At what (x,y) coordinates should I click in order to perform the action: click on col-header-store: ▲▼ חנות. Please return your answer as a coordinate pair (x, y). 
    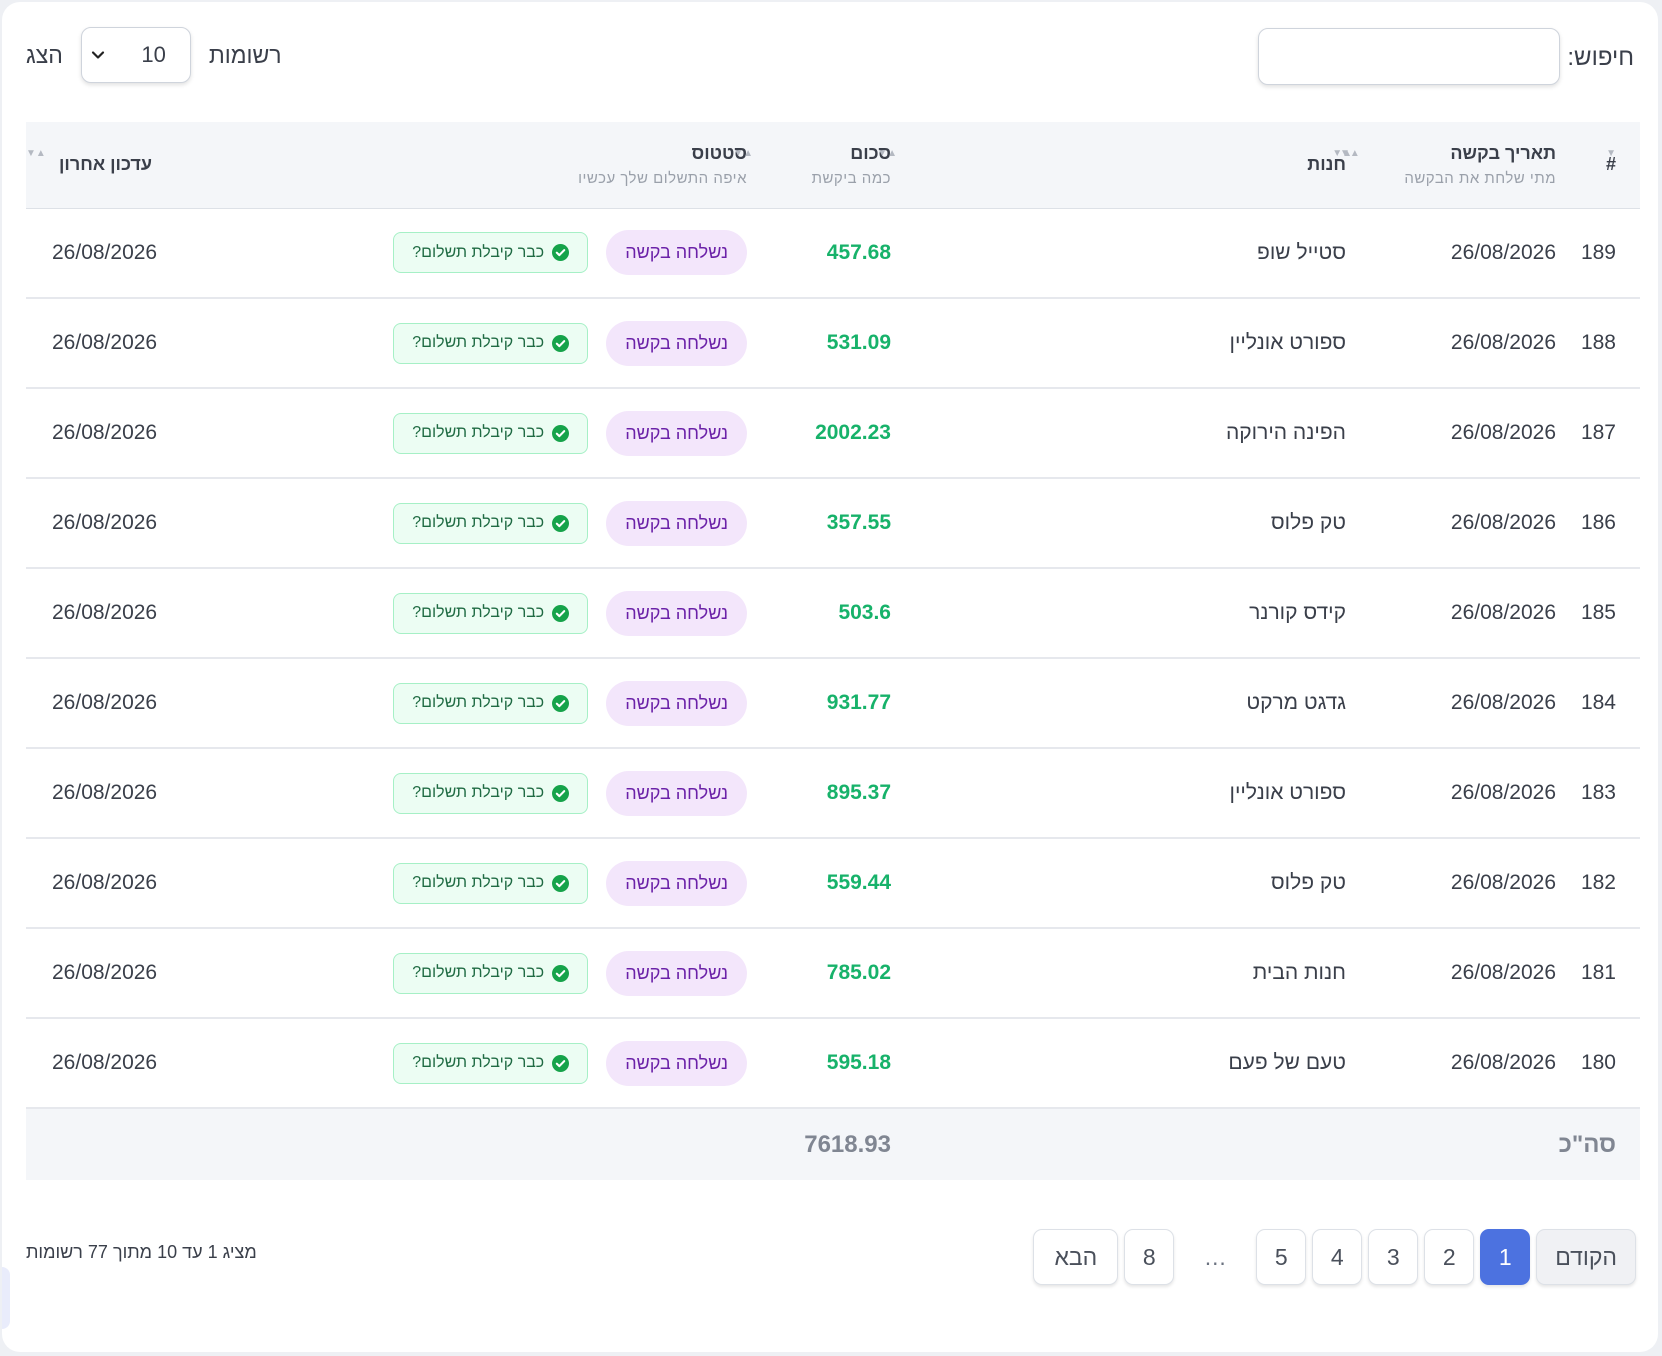
    Looking at the image, I should click on (1121, 165).